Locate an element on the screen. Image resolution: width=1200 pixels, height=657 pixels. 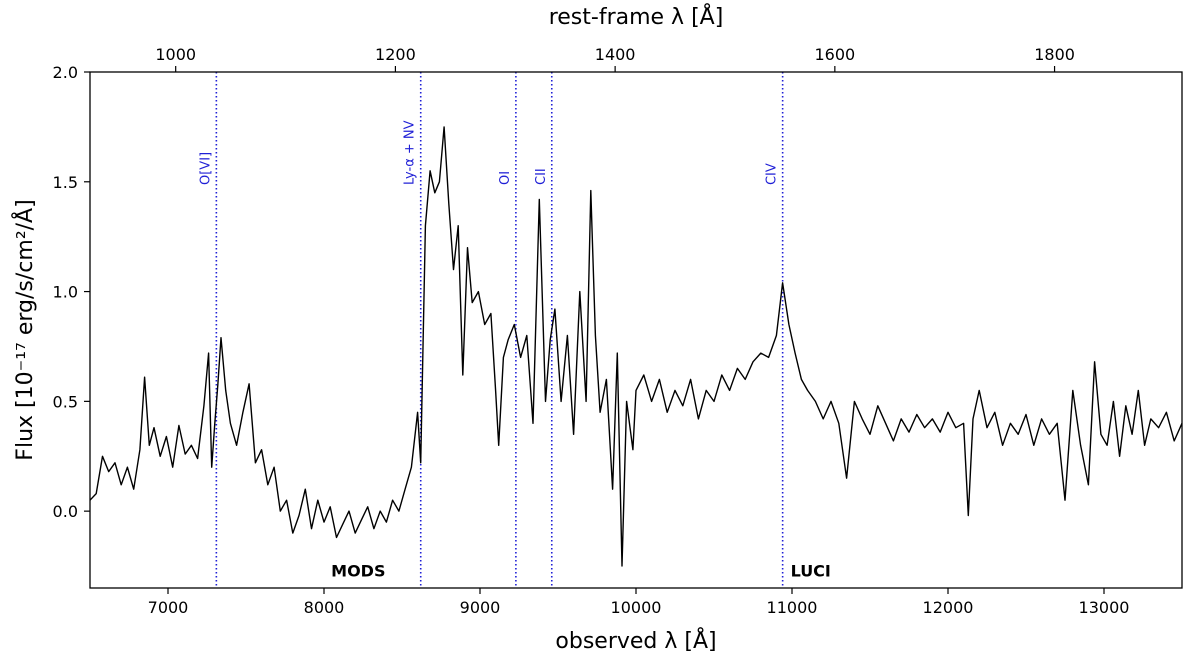
emission-line-label-1: Ly-α + NV is located at coordinates (410, 152).